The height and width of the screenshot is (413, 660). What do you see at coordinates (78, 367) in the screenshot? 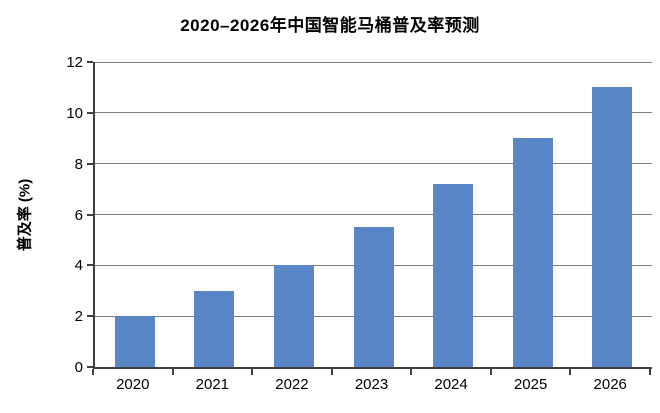
I see `y-tick-label-0: 0` at bounding box center [78, 367].